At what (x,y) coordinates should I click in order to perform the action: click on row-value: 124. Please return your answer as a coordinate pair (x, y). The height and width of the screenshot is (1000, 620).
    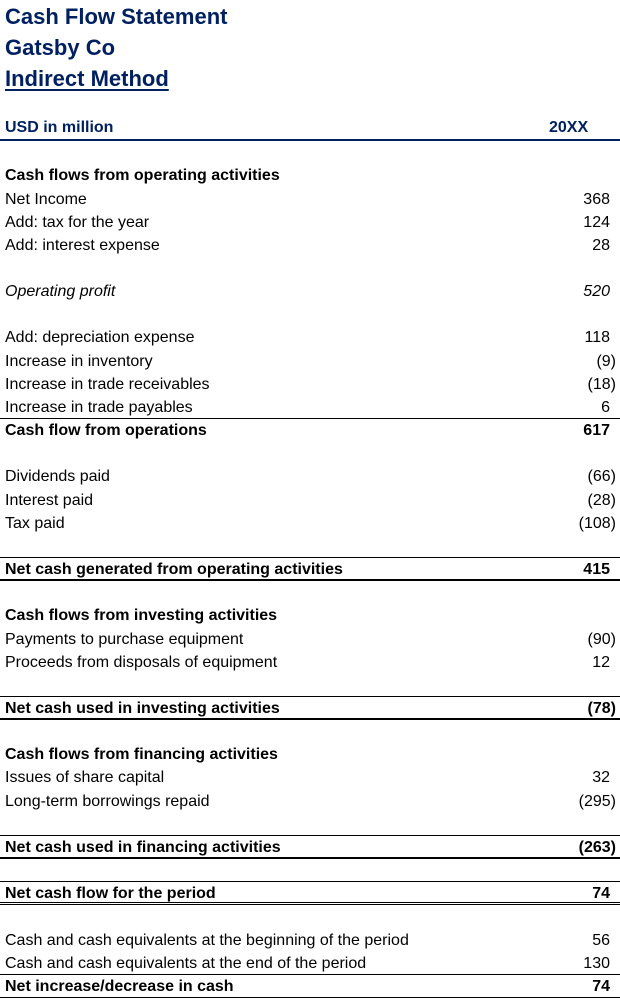
    Looking at the image, I should click on (596, 222).